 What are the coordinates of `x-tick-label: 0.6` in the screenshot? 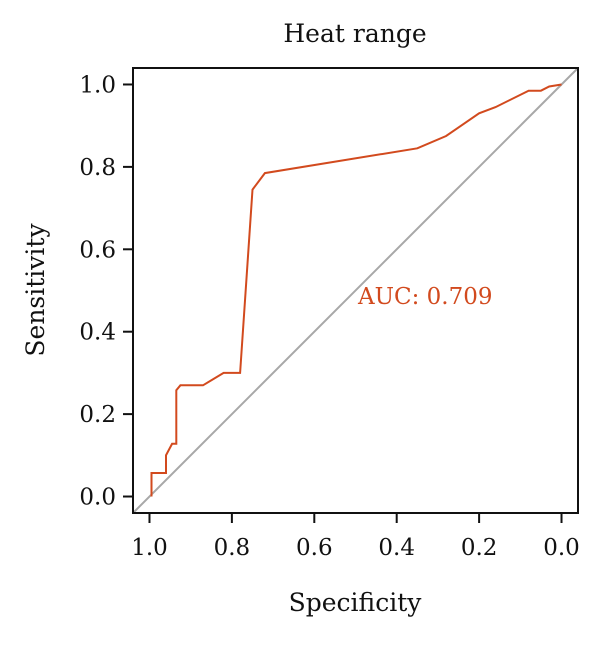 It's located at (314, 548).